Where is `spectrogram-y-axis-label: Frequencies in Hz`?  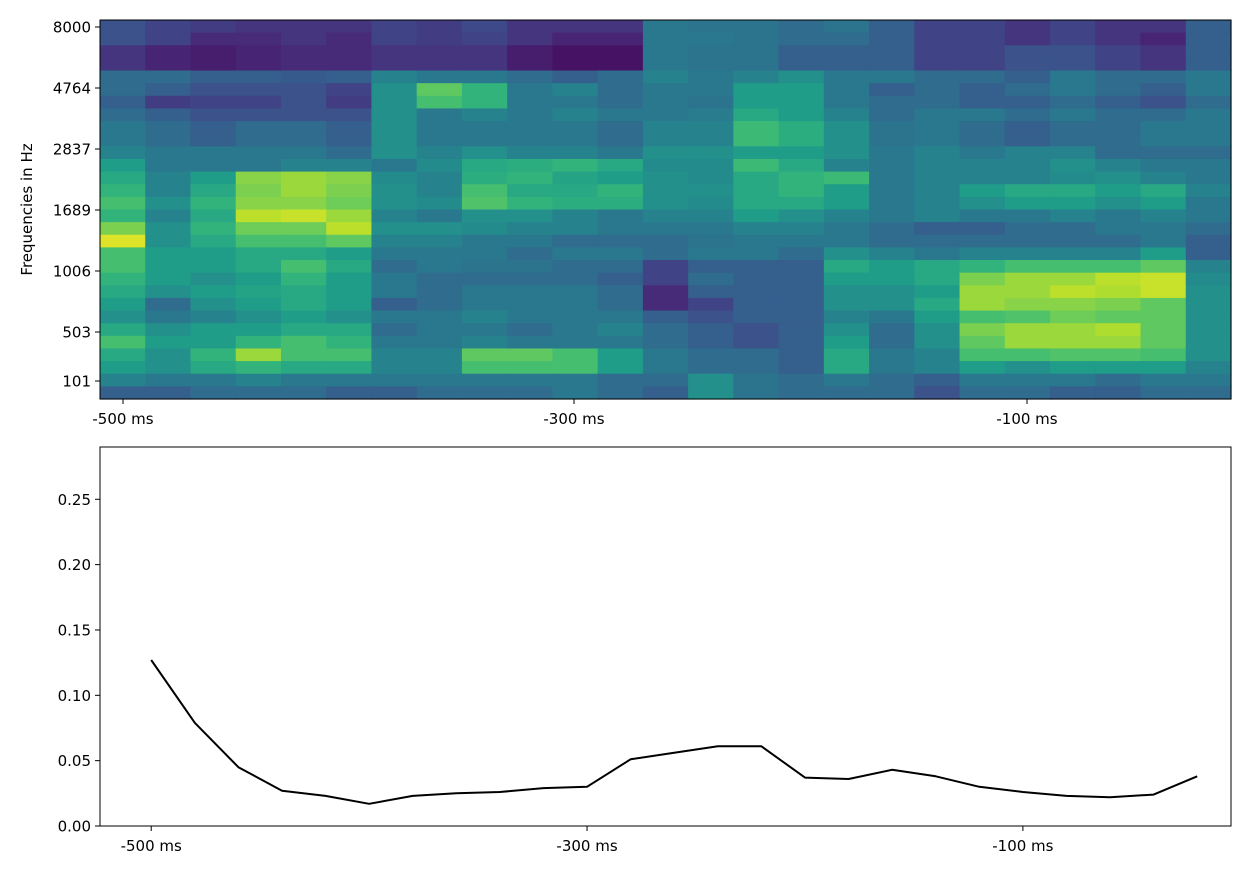
spectrogram-y-axis-label: Frequencies in Hz is located at coordinates (27, 209).